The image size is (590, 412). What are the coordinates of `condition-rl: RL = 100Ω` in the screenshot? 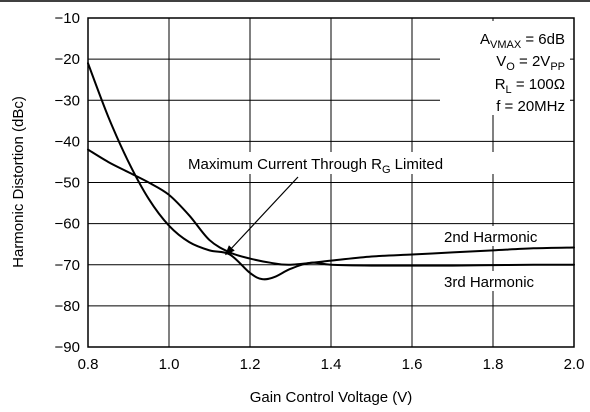 It's located at (530, 86).